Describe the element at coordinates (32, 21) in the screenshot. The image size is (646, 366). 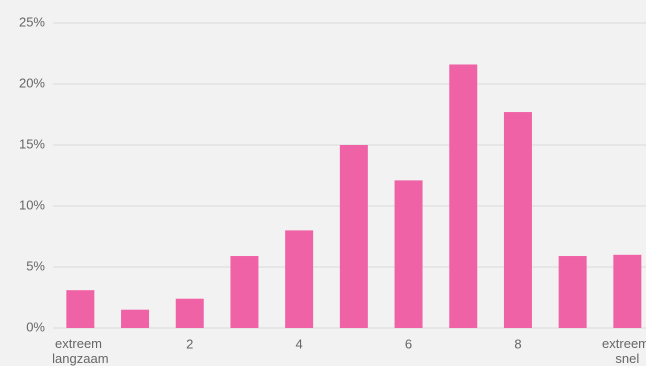
I see `y-tick-label: 25%` at that location.